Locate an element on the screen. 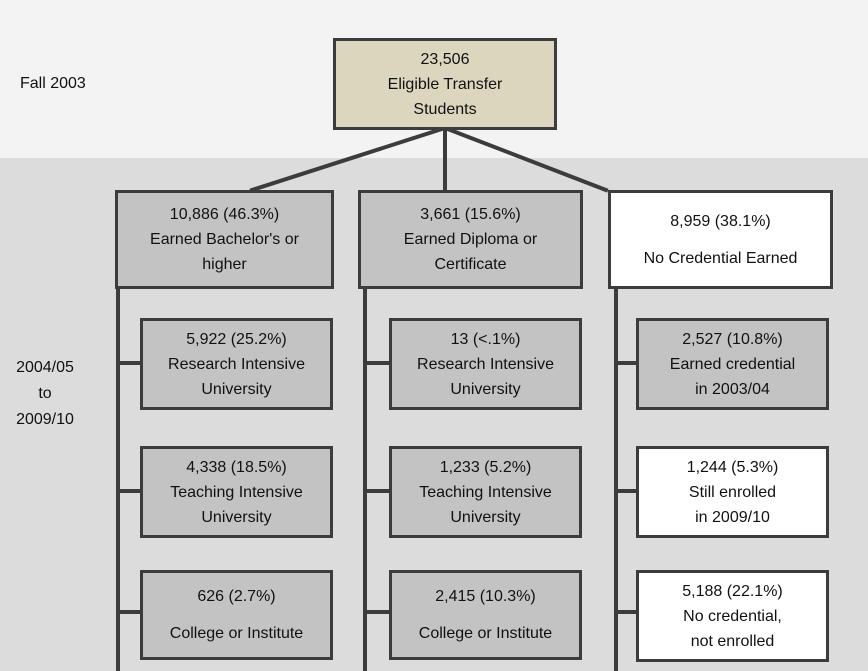 Image resolution: width=868 pixels, height=671 pixels. node-no-credential-earned: 8,959 (38.1%) No Credential Earned is located at coordinates (720, 239).